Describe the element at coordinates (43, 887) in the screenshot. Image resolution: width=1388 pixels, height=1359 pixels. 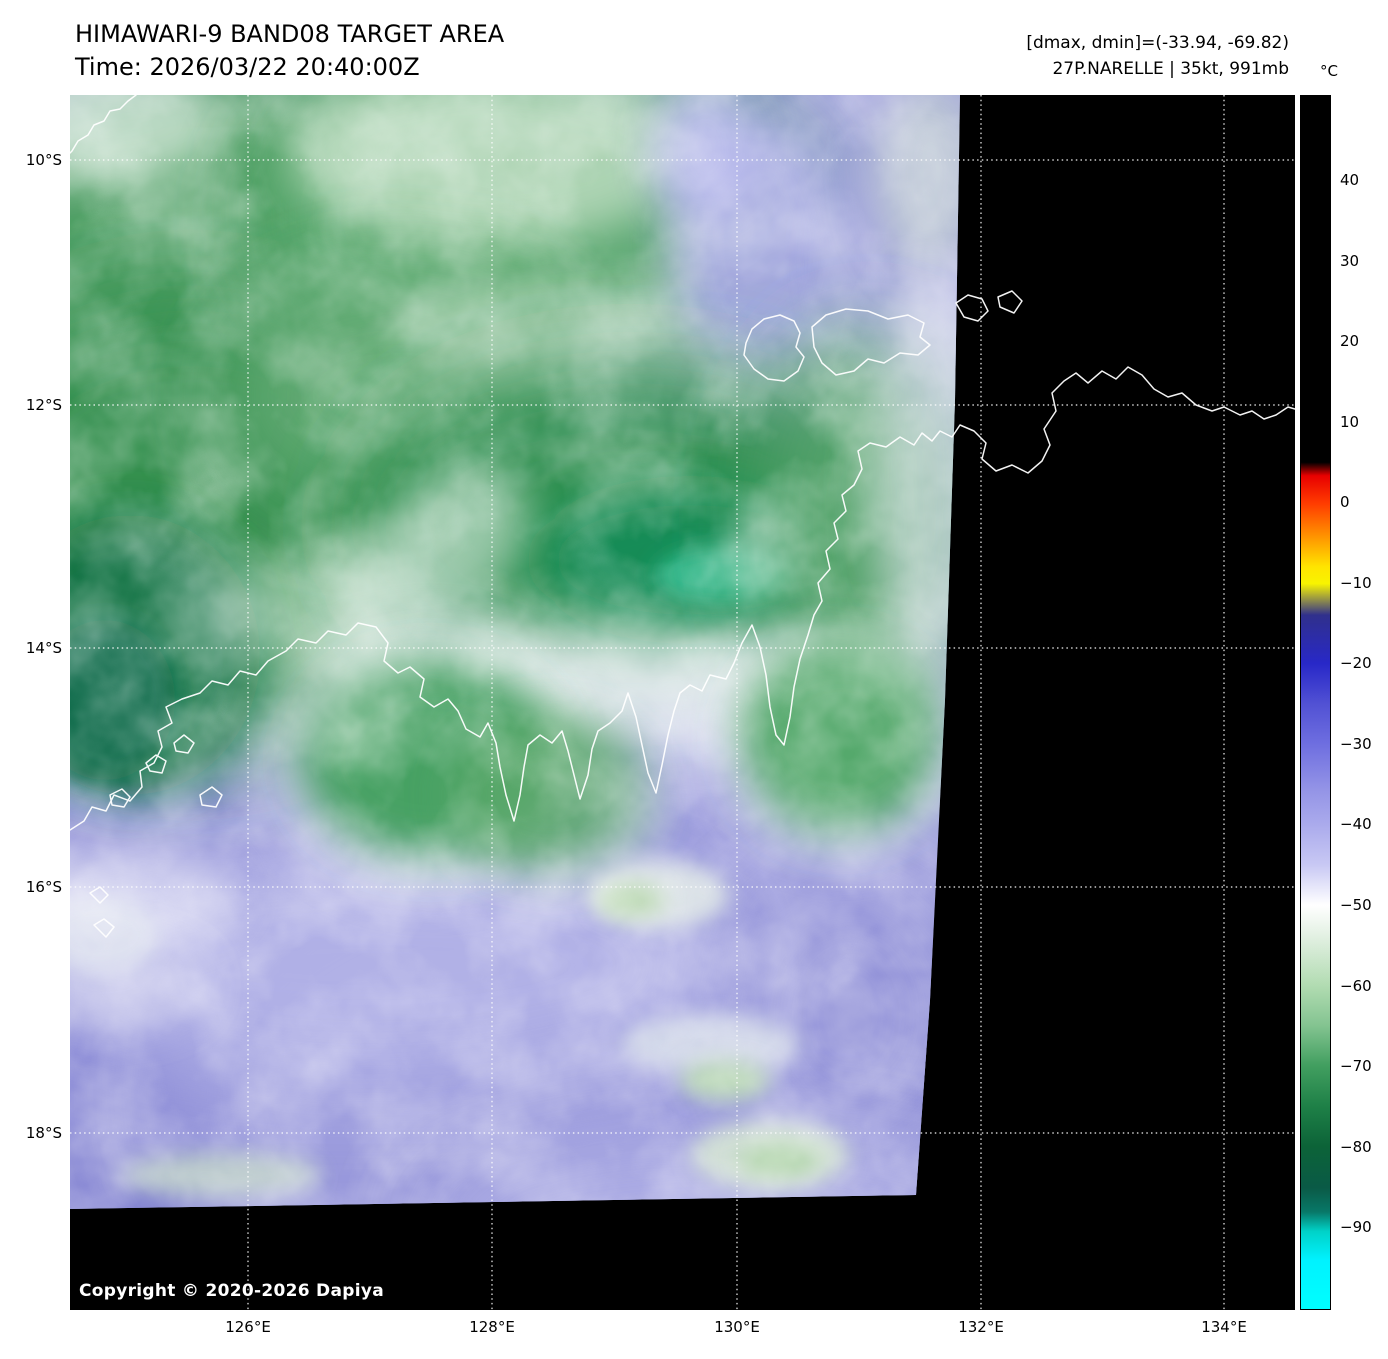
I see `lat-tick-16s: 16°S` at that location.